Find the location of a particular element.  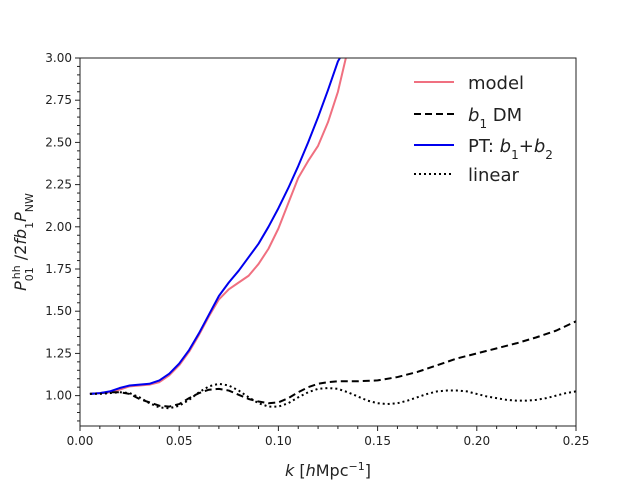

legend-label-model: model is located at coordinates (496, 83).